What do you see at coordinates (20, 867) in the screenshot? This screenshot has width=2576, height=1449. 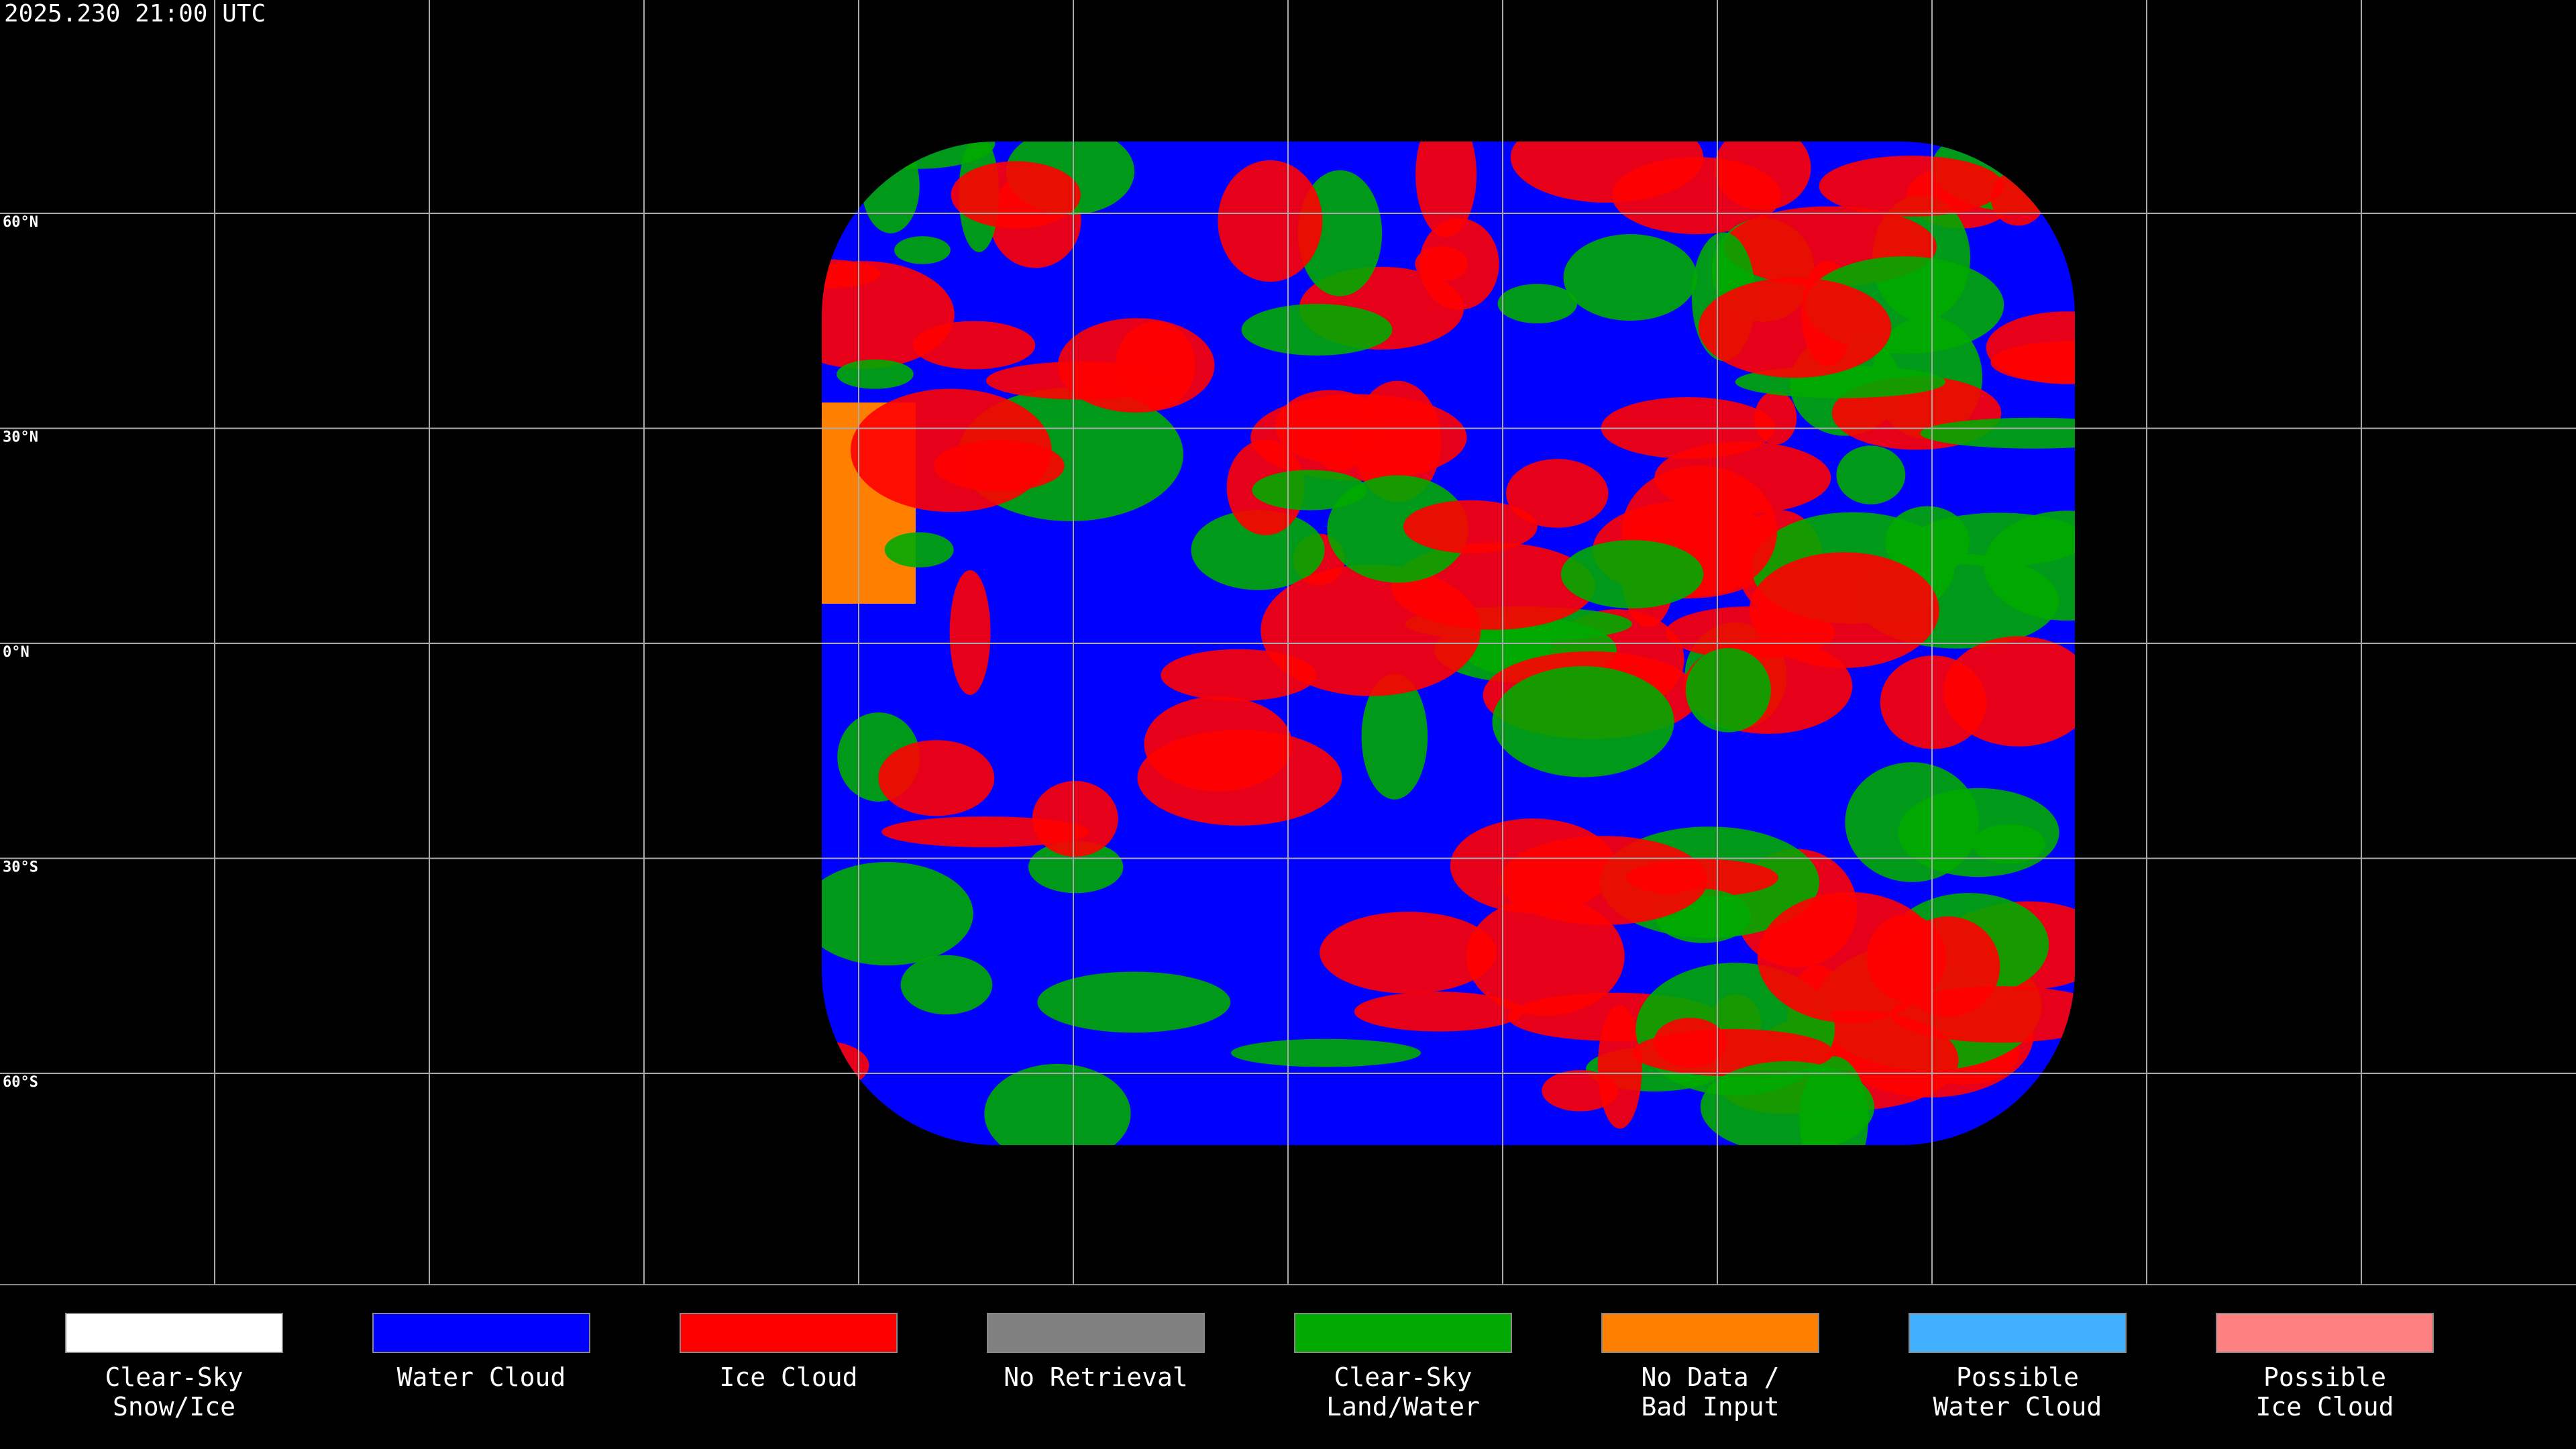 I see `latitude-label: 30°S` at bounding box center [20, 867].